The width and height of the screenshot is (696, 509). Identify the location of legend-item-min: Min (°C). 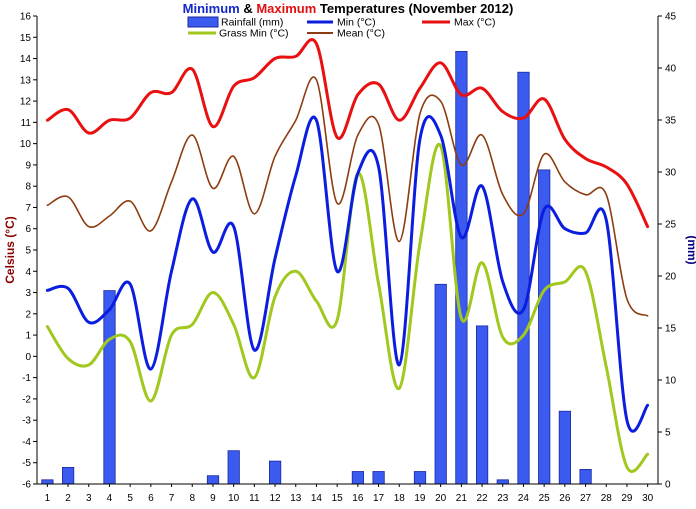
(341, 23).